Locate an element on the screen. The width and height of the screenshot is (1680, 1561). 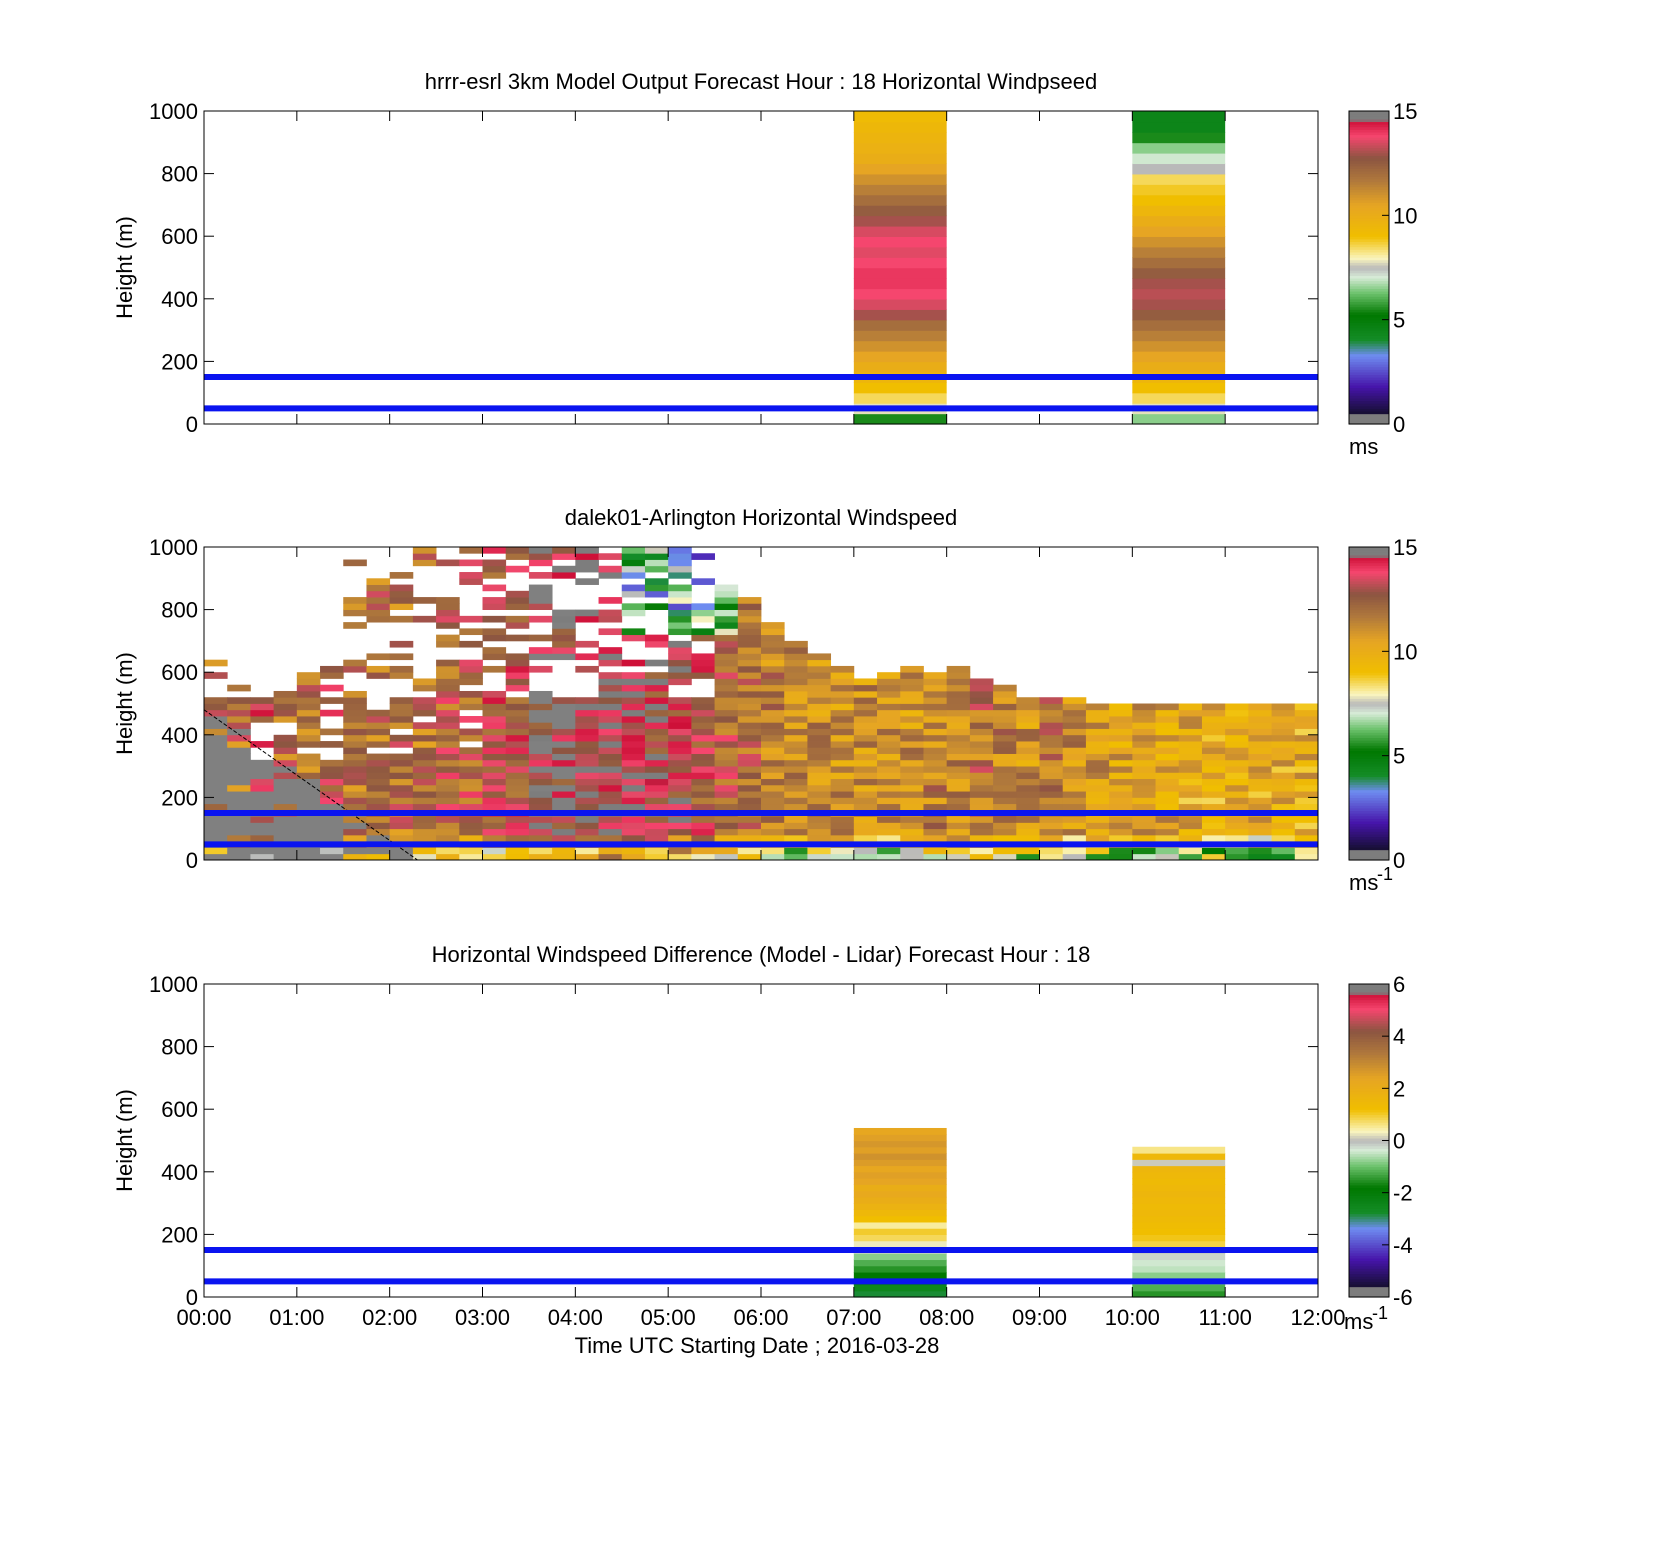
x-tick-label: 11:00 is located at coordinates (1224, 1317).